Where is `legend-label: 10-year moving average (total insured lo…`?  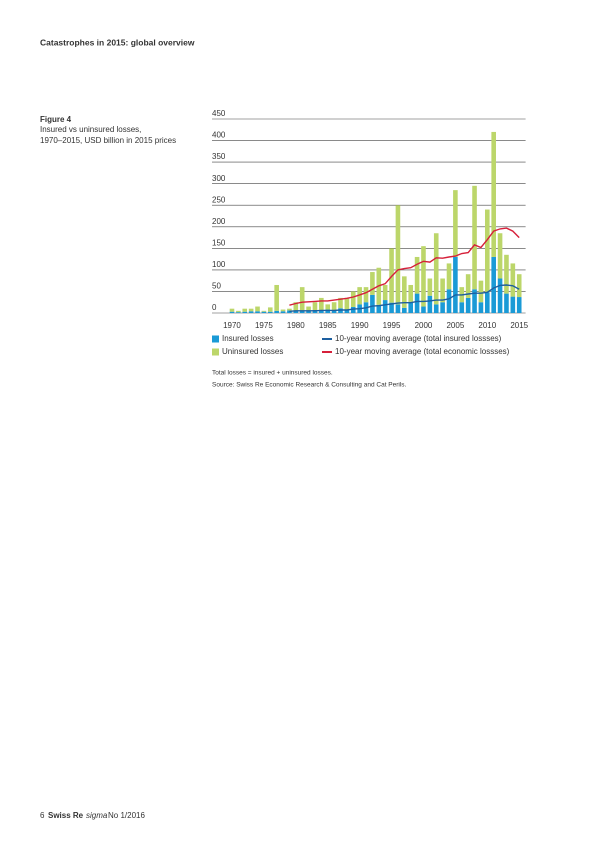 legend-label: 10-year moving average (total insured lo… is located at coordinates (418, 338).